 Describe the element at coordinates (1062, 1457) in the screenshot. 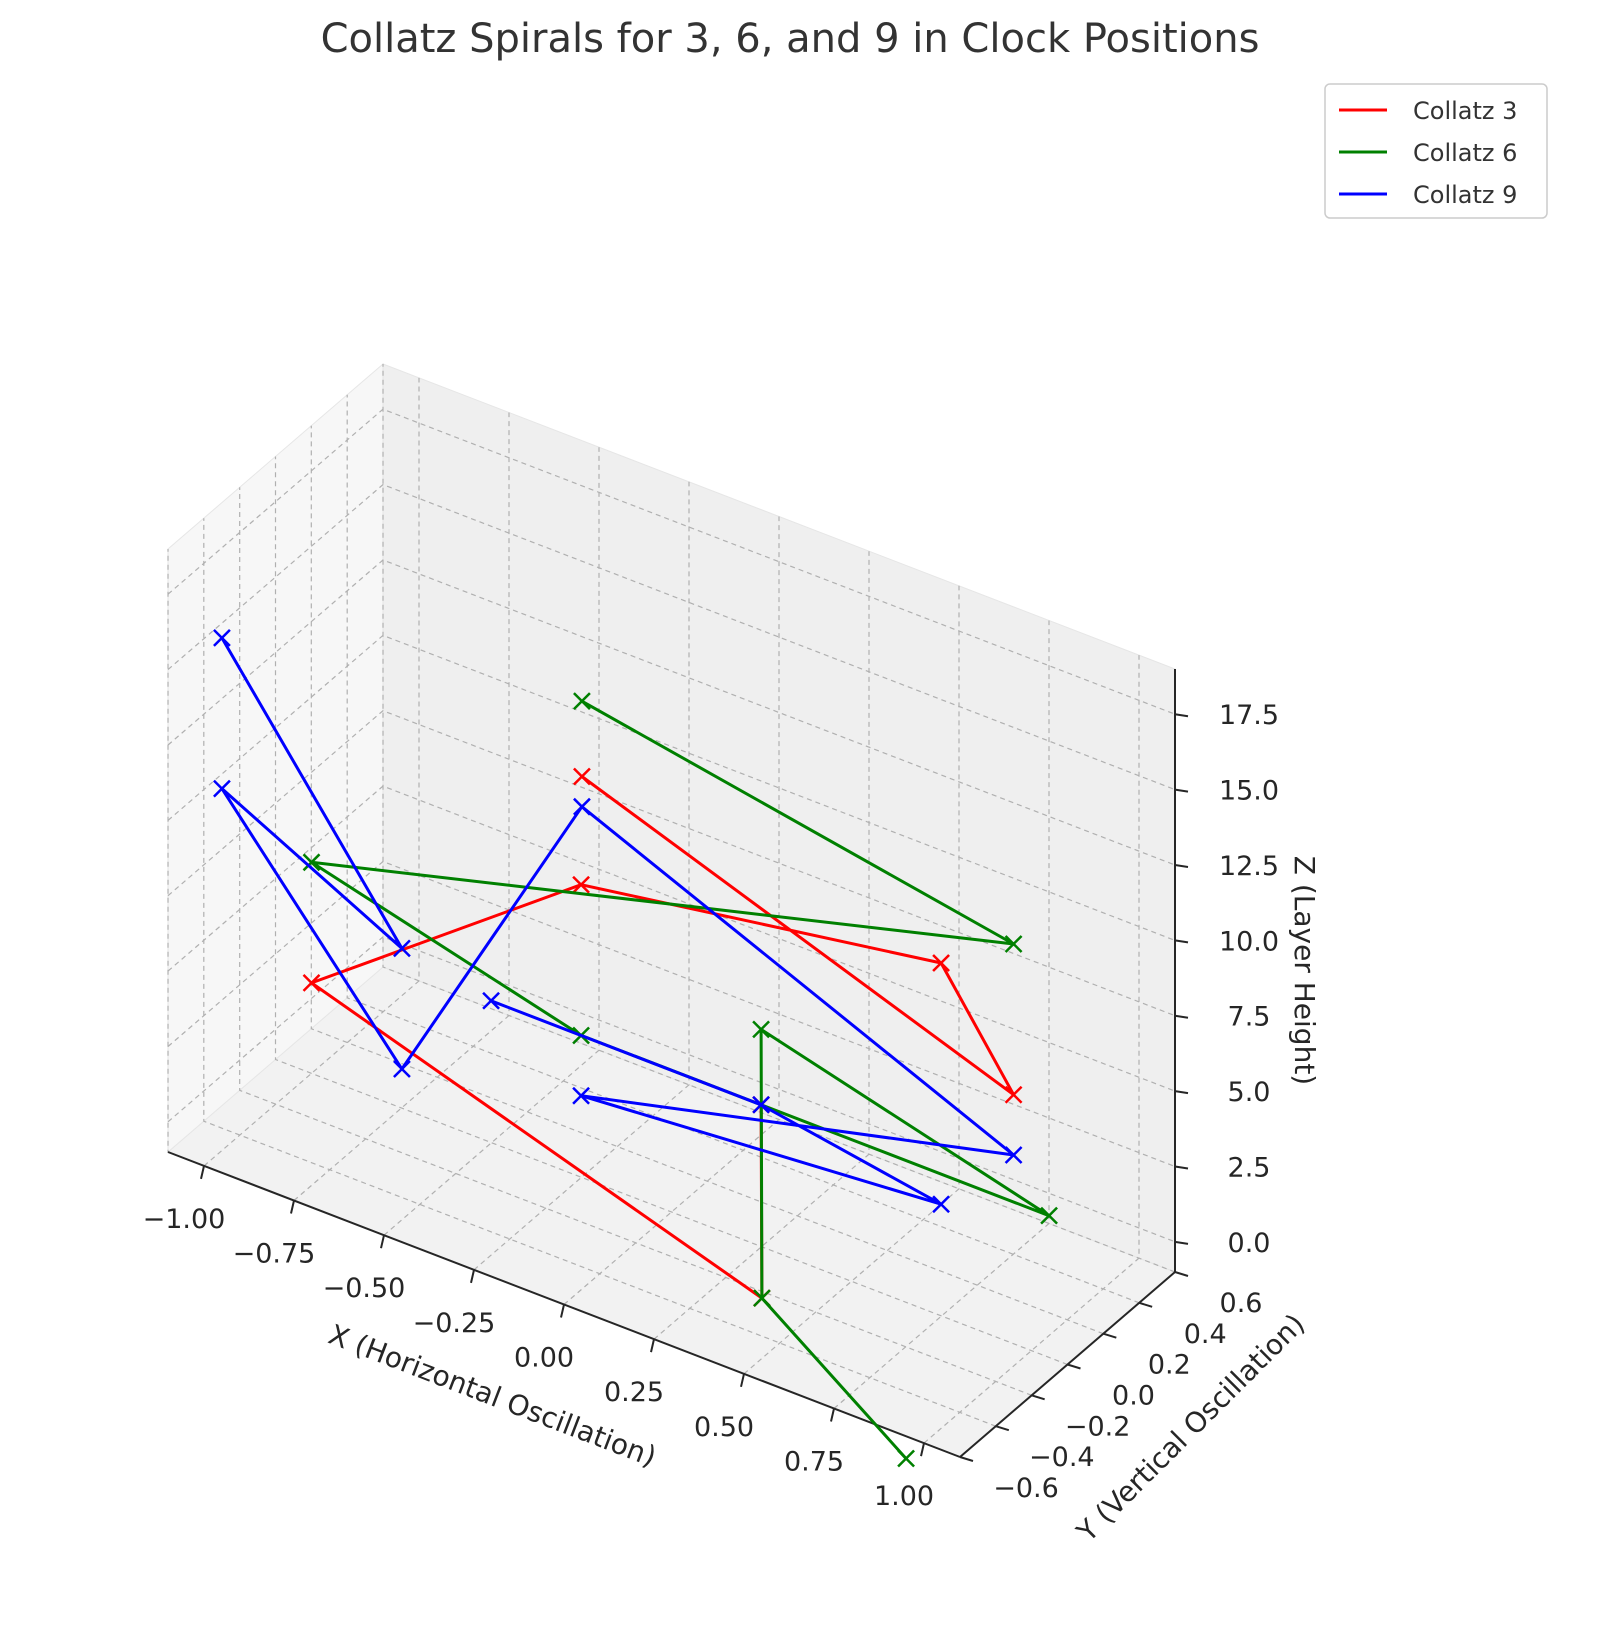

I see `y-tick-label: −0.4` at that location.